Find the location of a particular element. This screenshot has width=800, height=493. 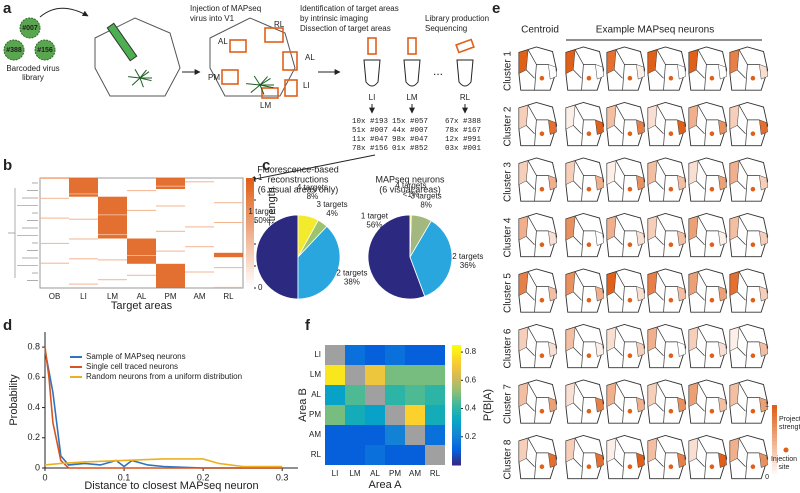

y-tick-label: AL is located at coordinates (316, 394).